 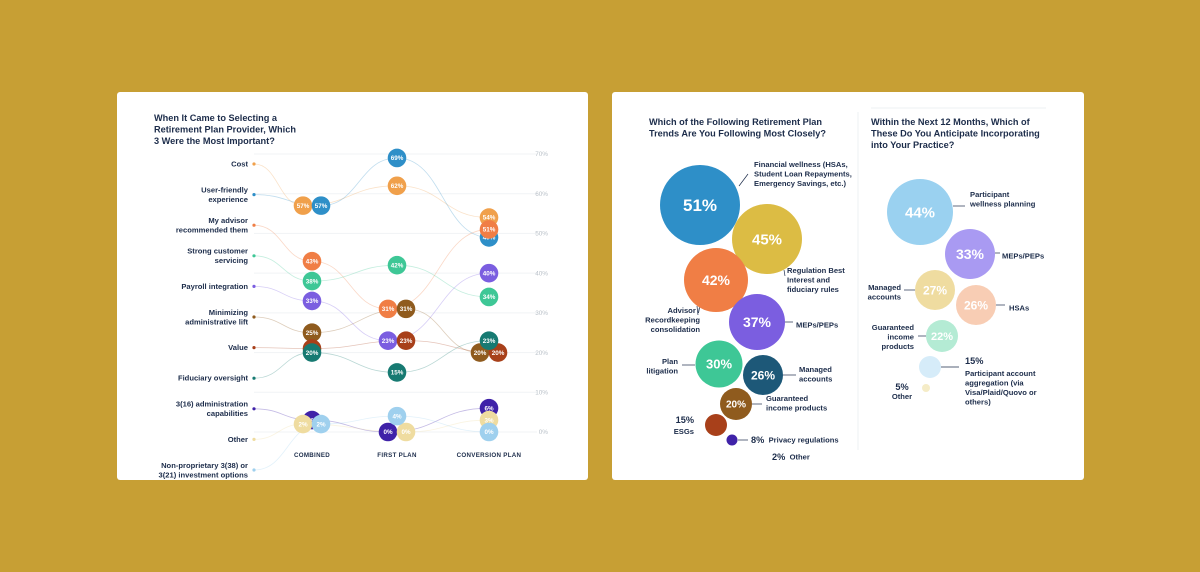 I want to click on data-label: 0%, so click(x=489, y=432).